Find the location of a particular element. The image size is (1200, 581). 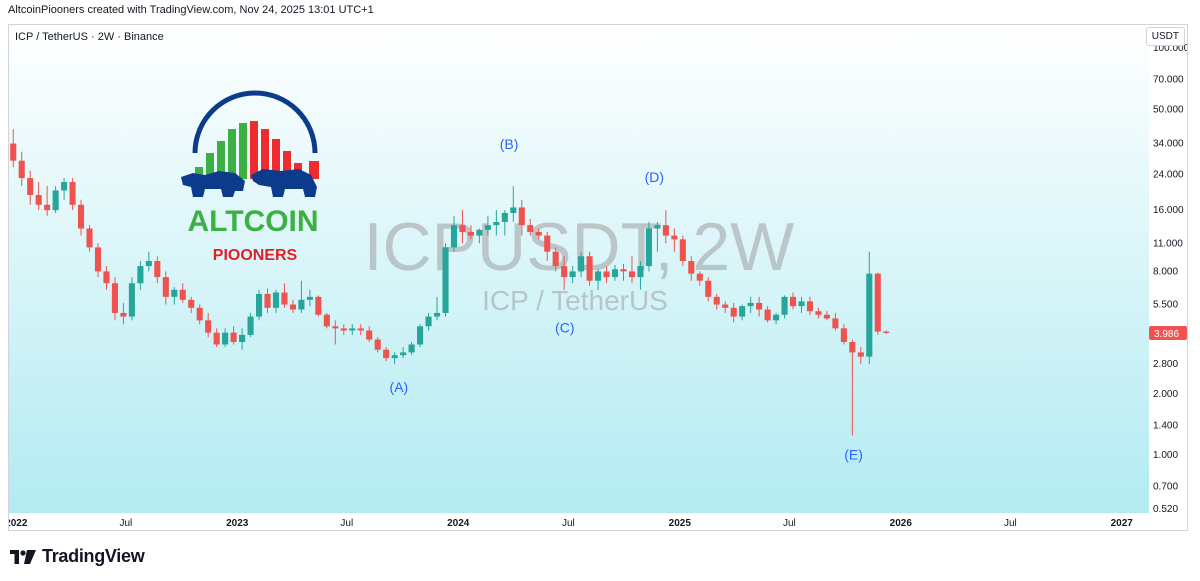

wave-label: (A) is located at coordinates (399, 387).